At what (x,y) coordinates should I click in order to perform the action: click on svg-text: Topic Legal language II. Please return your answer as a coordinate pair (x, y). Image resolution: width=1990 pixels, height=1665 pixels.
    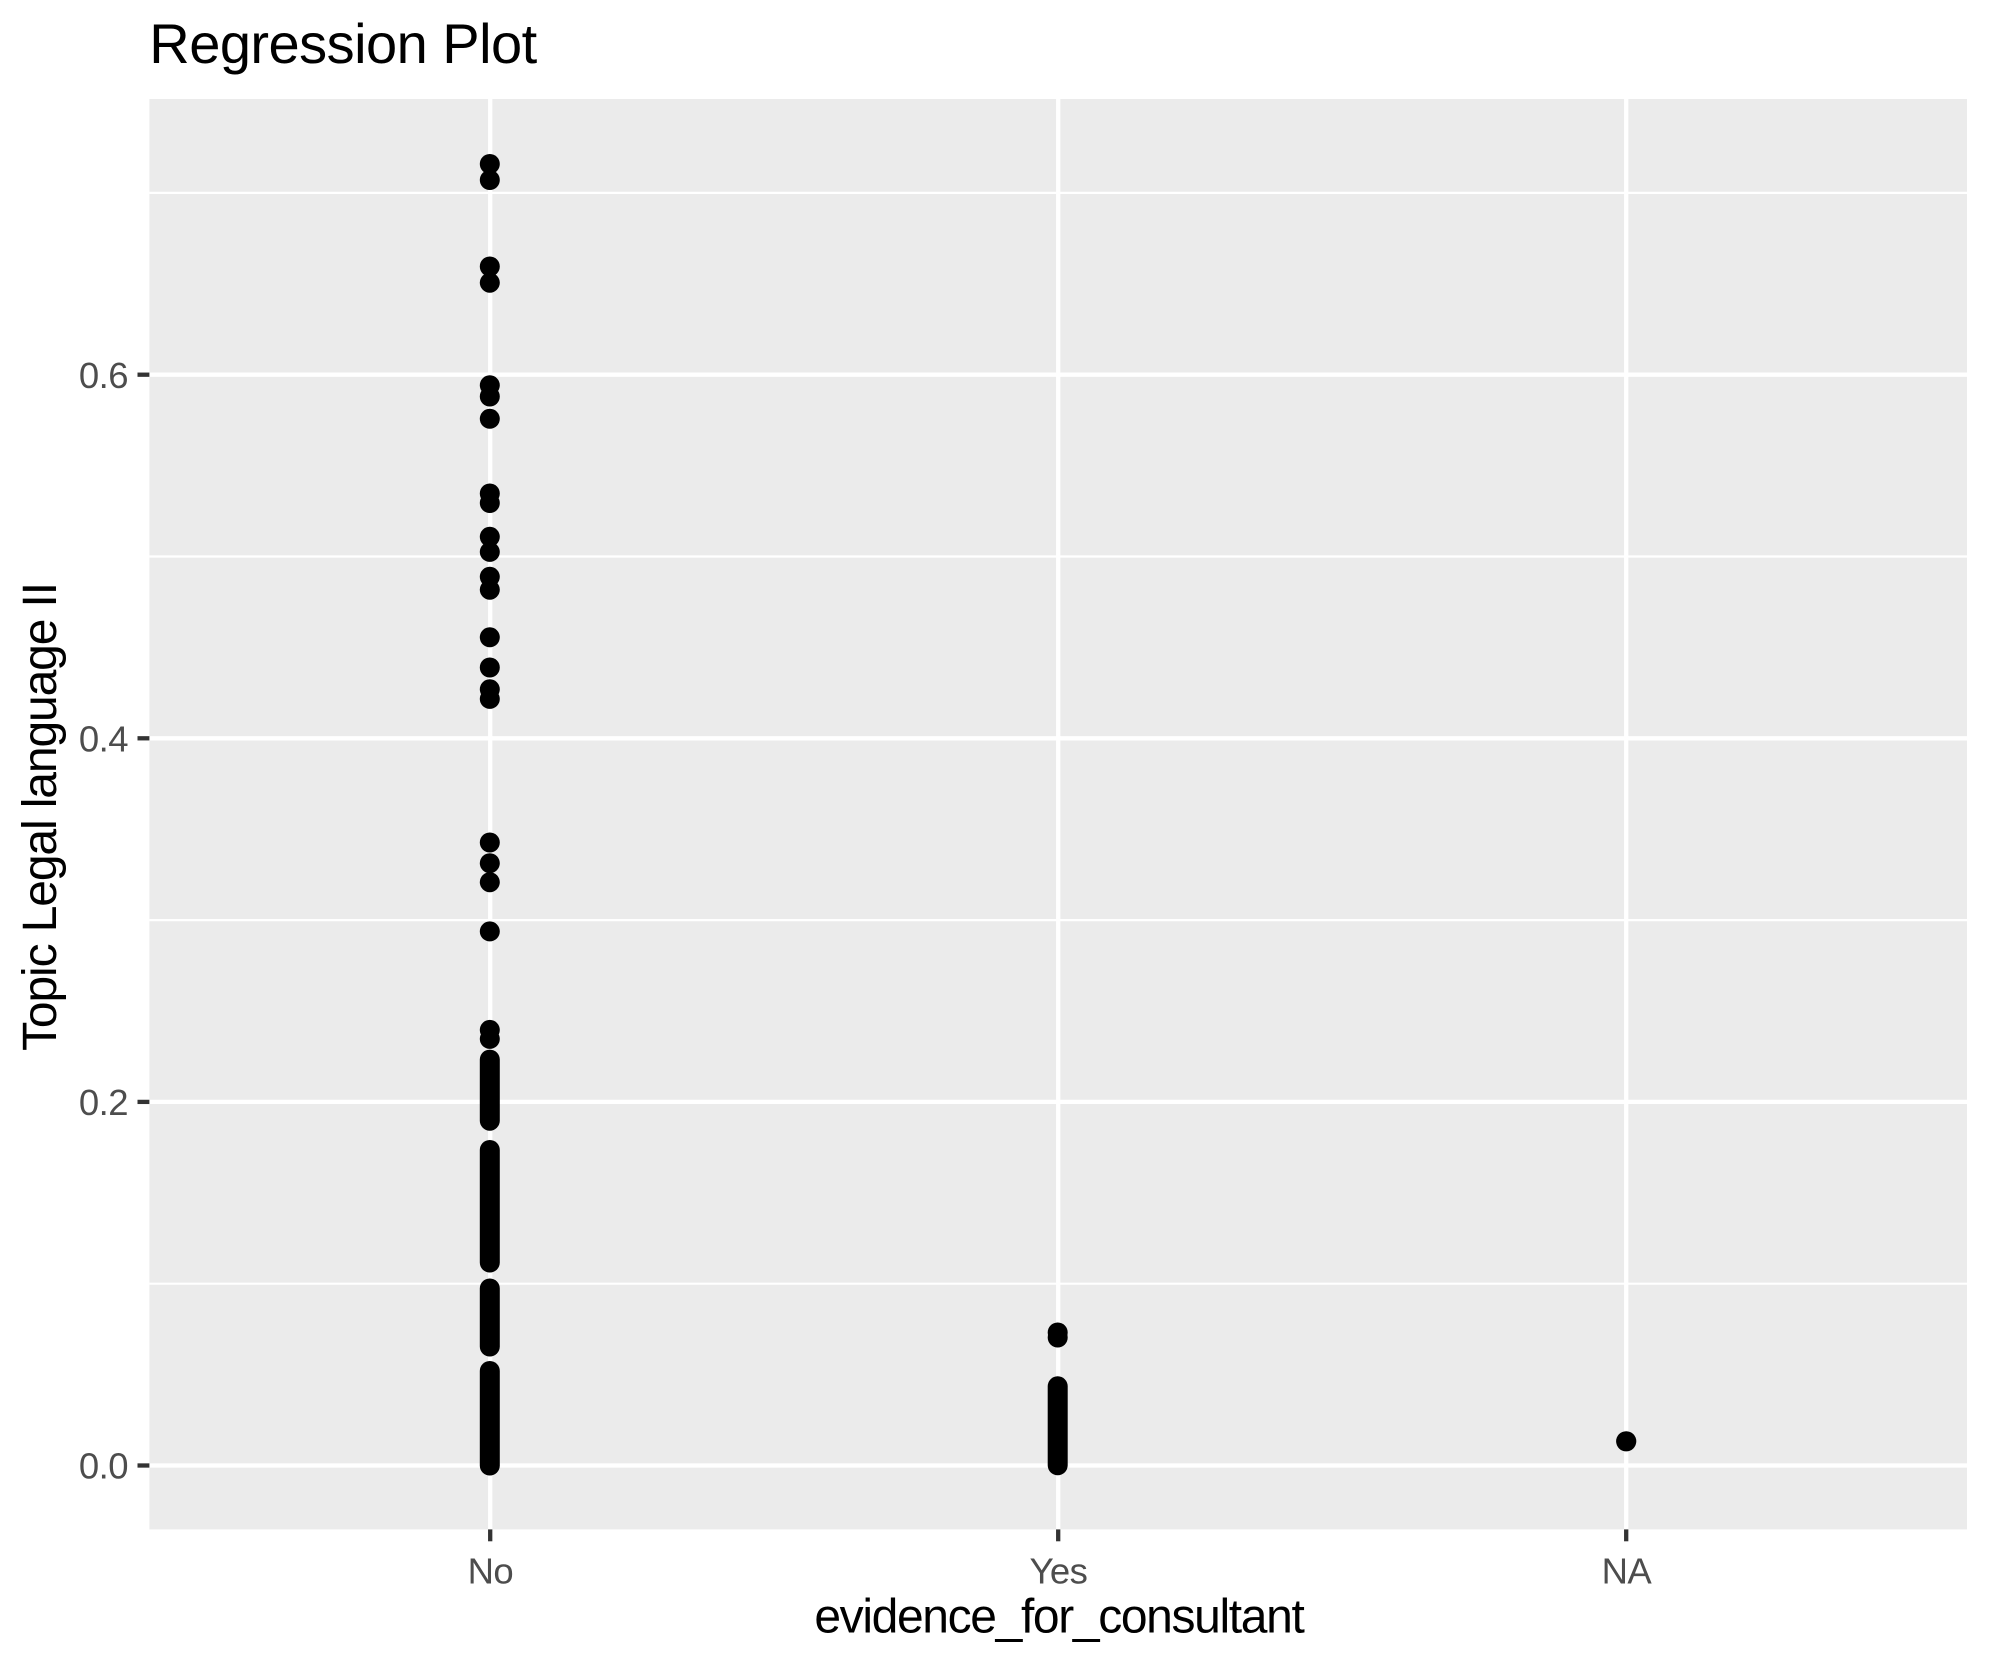
    Looking at the image, I should click on (40, 817).